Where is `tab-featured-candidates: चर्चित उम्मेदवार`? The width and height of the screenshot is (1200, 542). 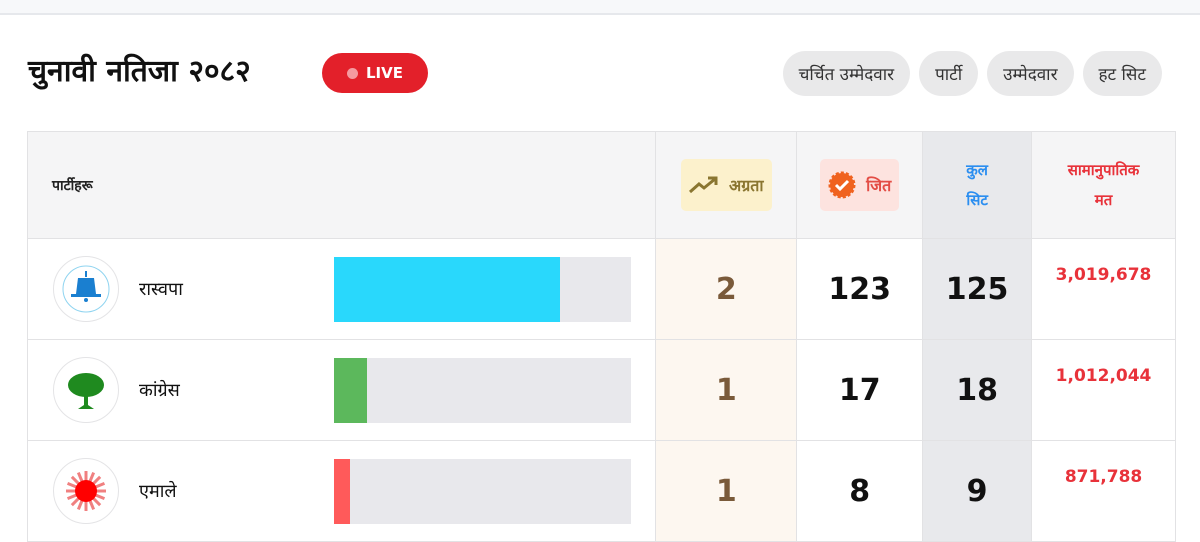
tab-featured-candidates: चर्चित उम्मेदवार is located at coordinates (846, 73).